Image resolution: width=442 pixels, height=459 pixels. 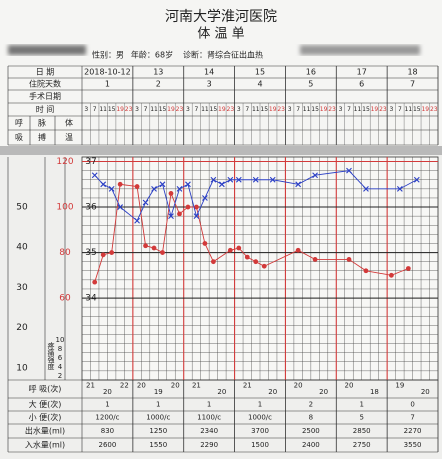 I want to click on footer-value: 8, so click(x=311, y=418).